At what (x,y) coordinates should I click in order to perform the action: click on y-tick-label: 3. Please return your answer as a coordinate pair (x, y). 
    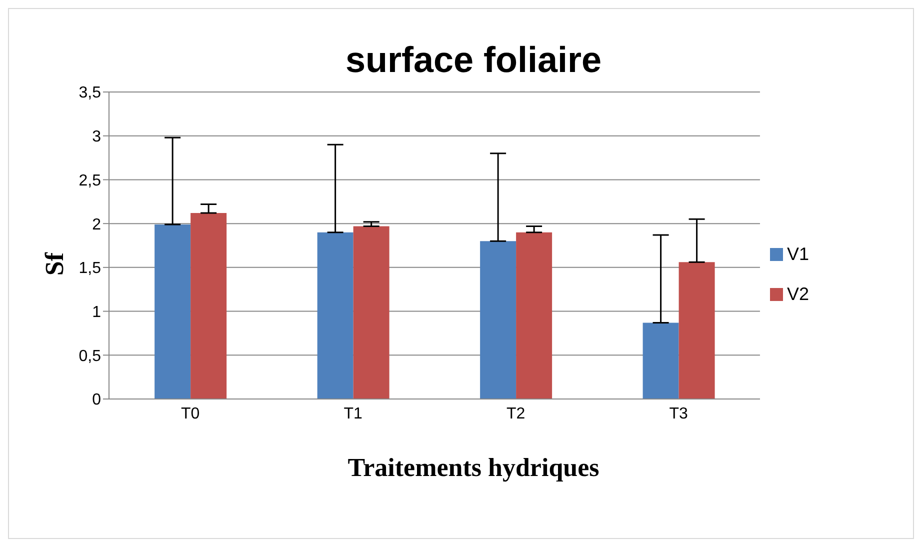
    Looking at the image, I should click on (97, 137).